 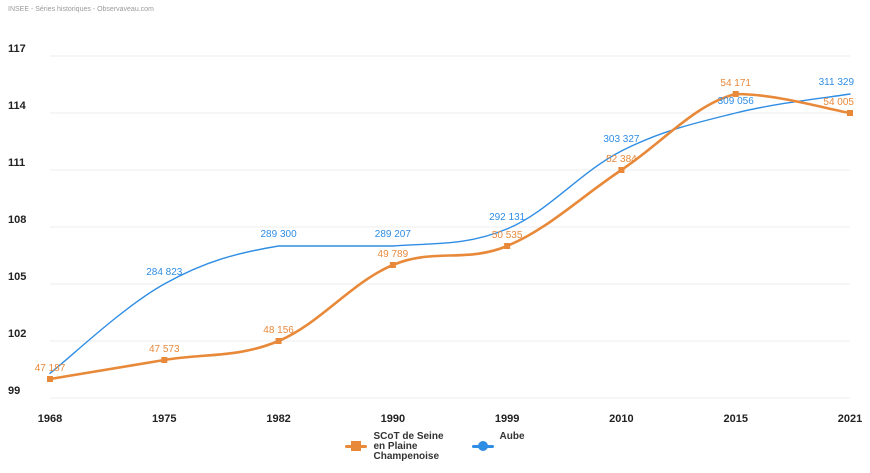 I want to click on data-label-aube: 303 327, so click(x=621, y=139).